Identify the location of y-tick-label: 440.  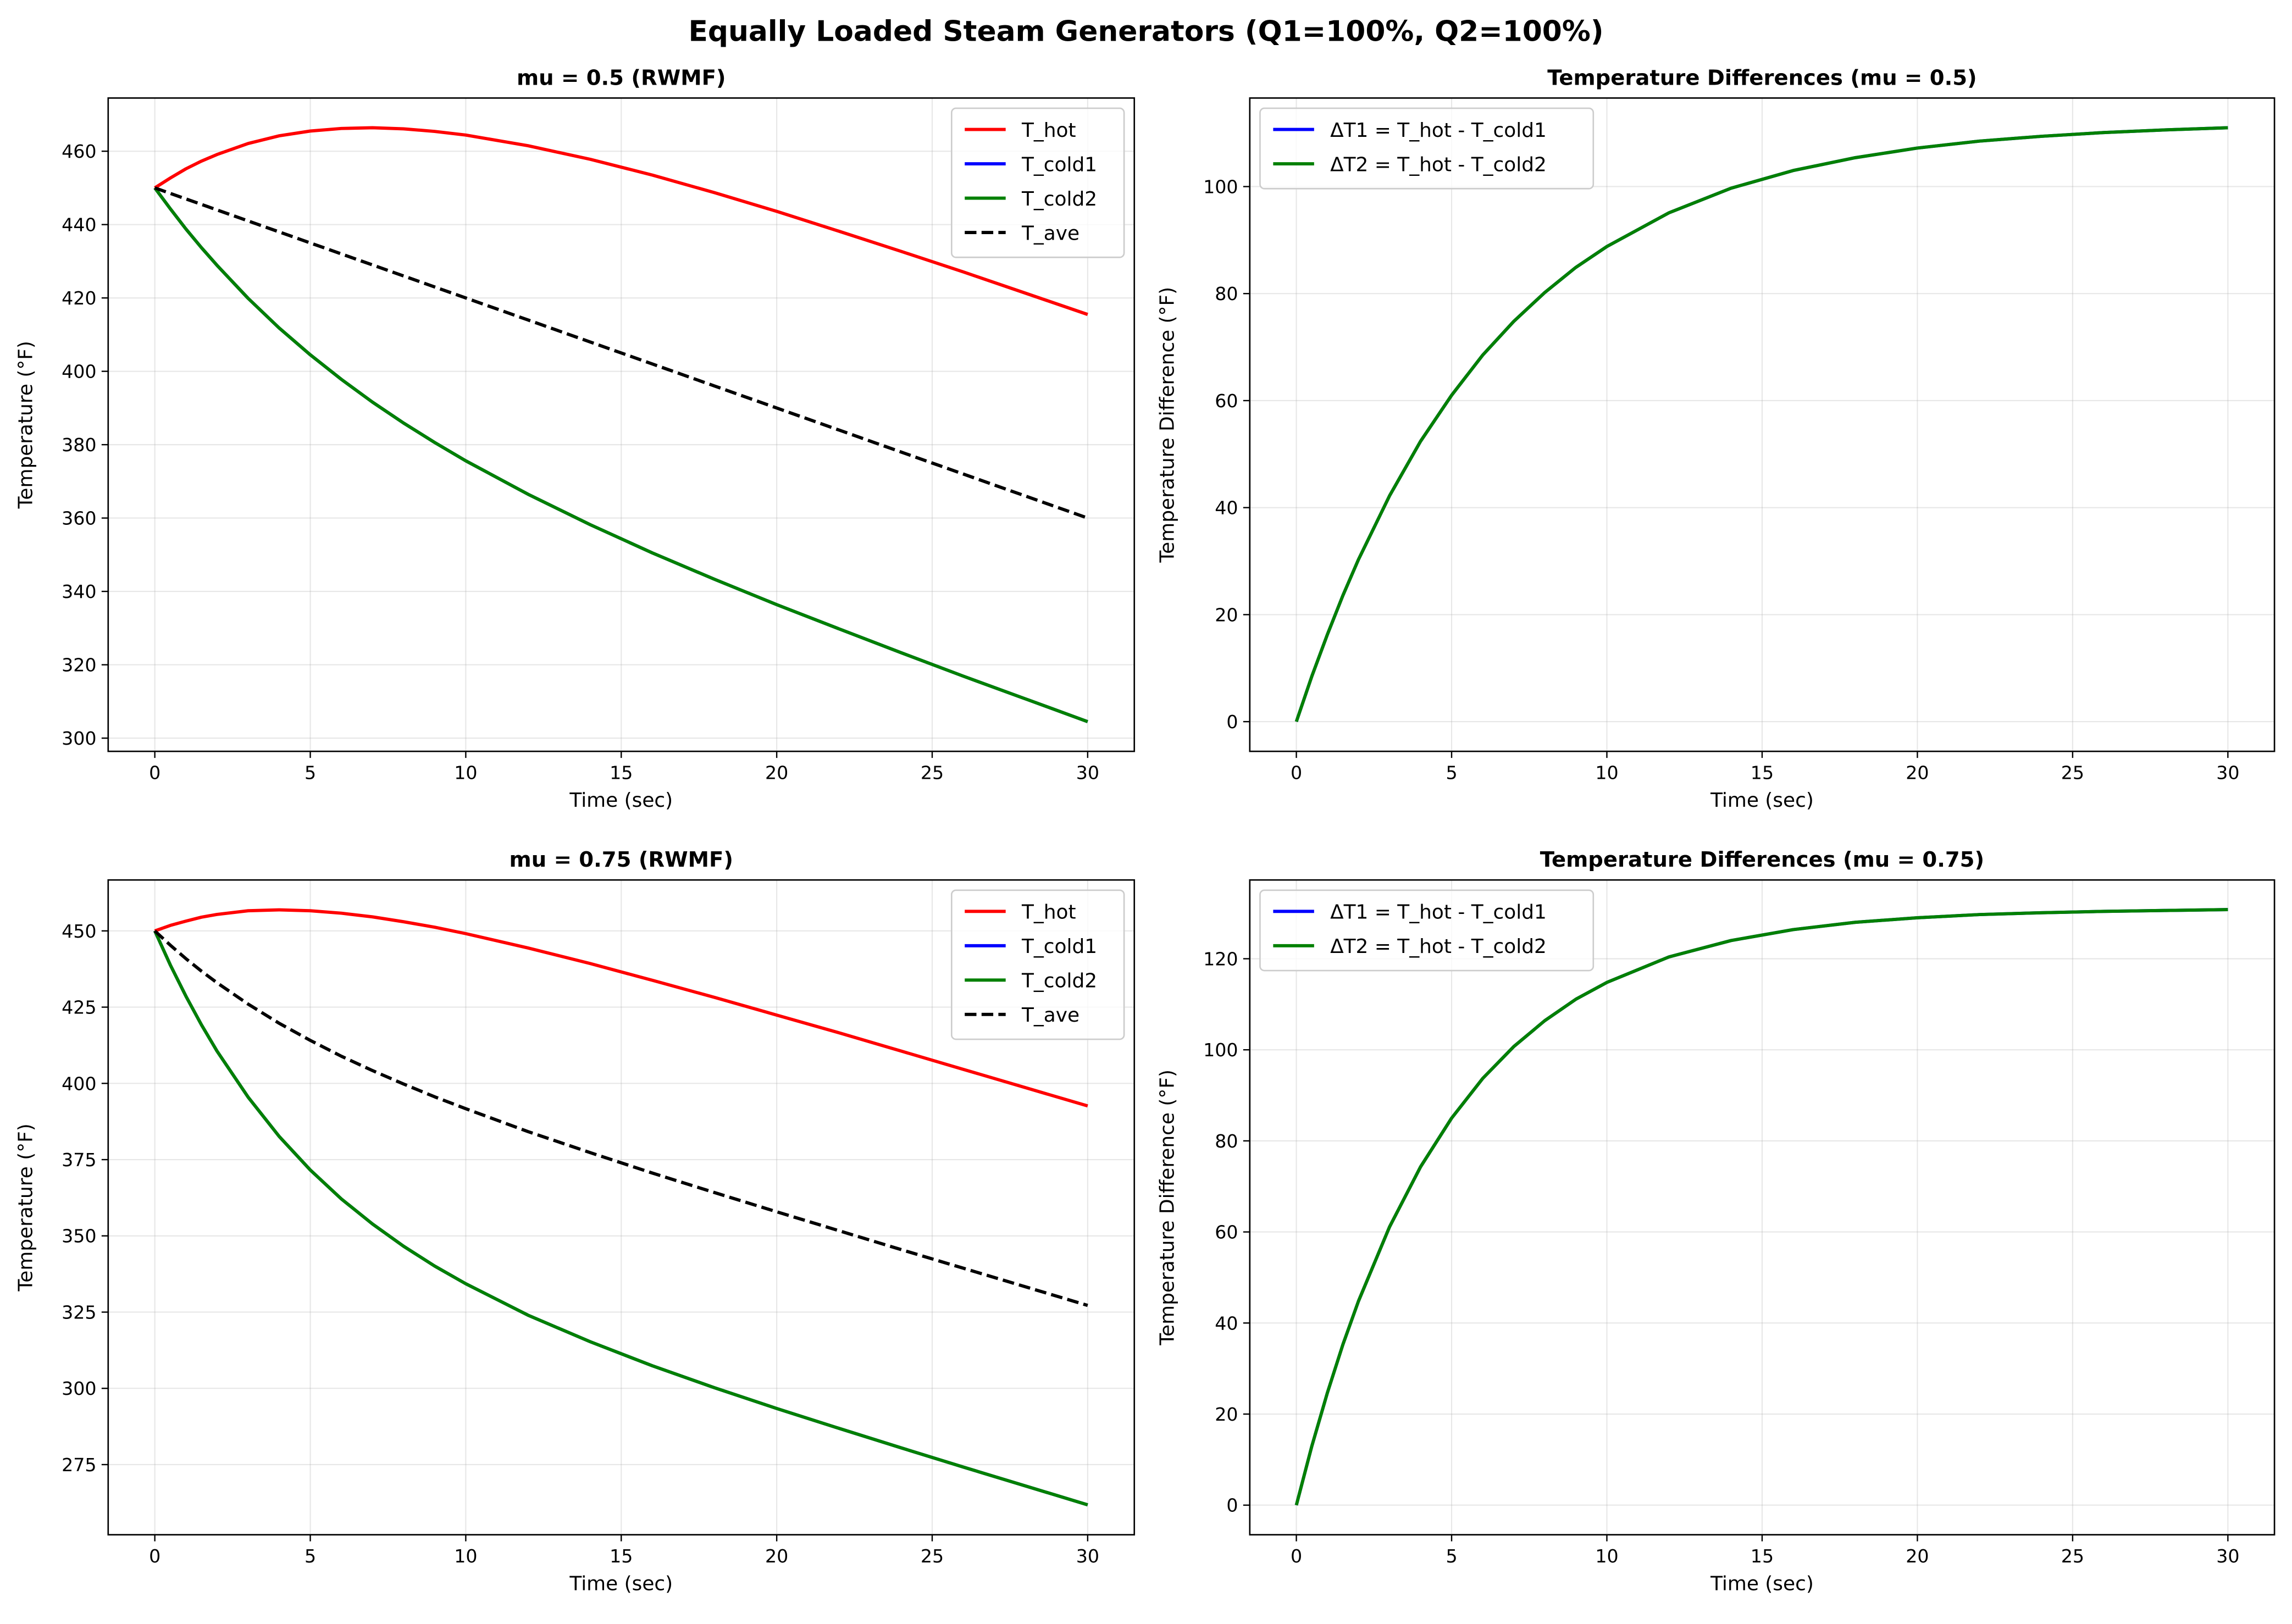
(79, 225).